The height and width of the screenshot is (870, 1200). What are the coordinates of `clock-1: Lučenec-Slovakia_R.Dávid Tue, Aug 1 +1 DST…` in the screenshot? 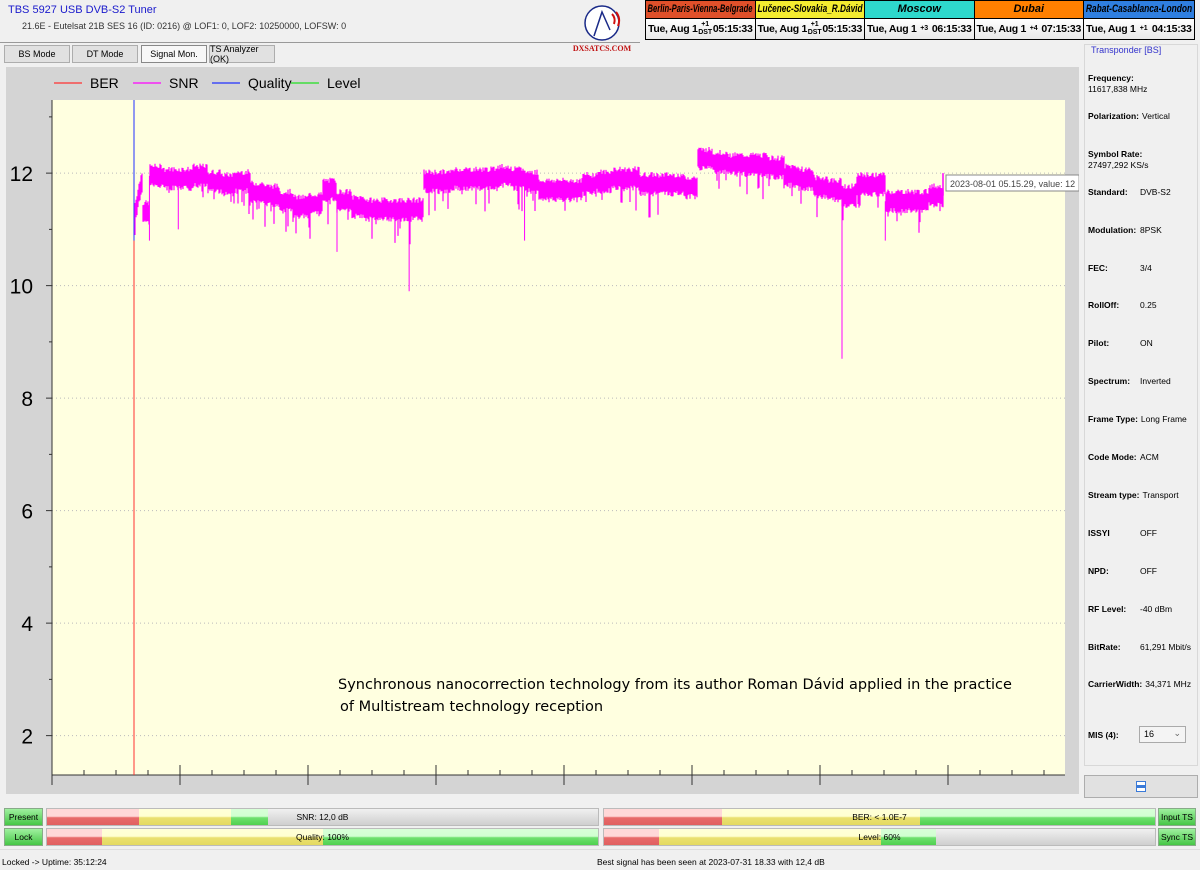 It's located at (810, 20).